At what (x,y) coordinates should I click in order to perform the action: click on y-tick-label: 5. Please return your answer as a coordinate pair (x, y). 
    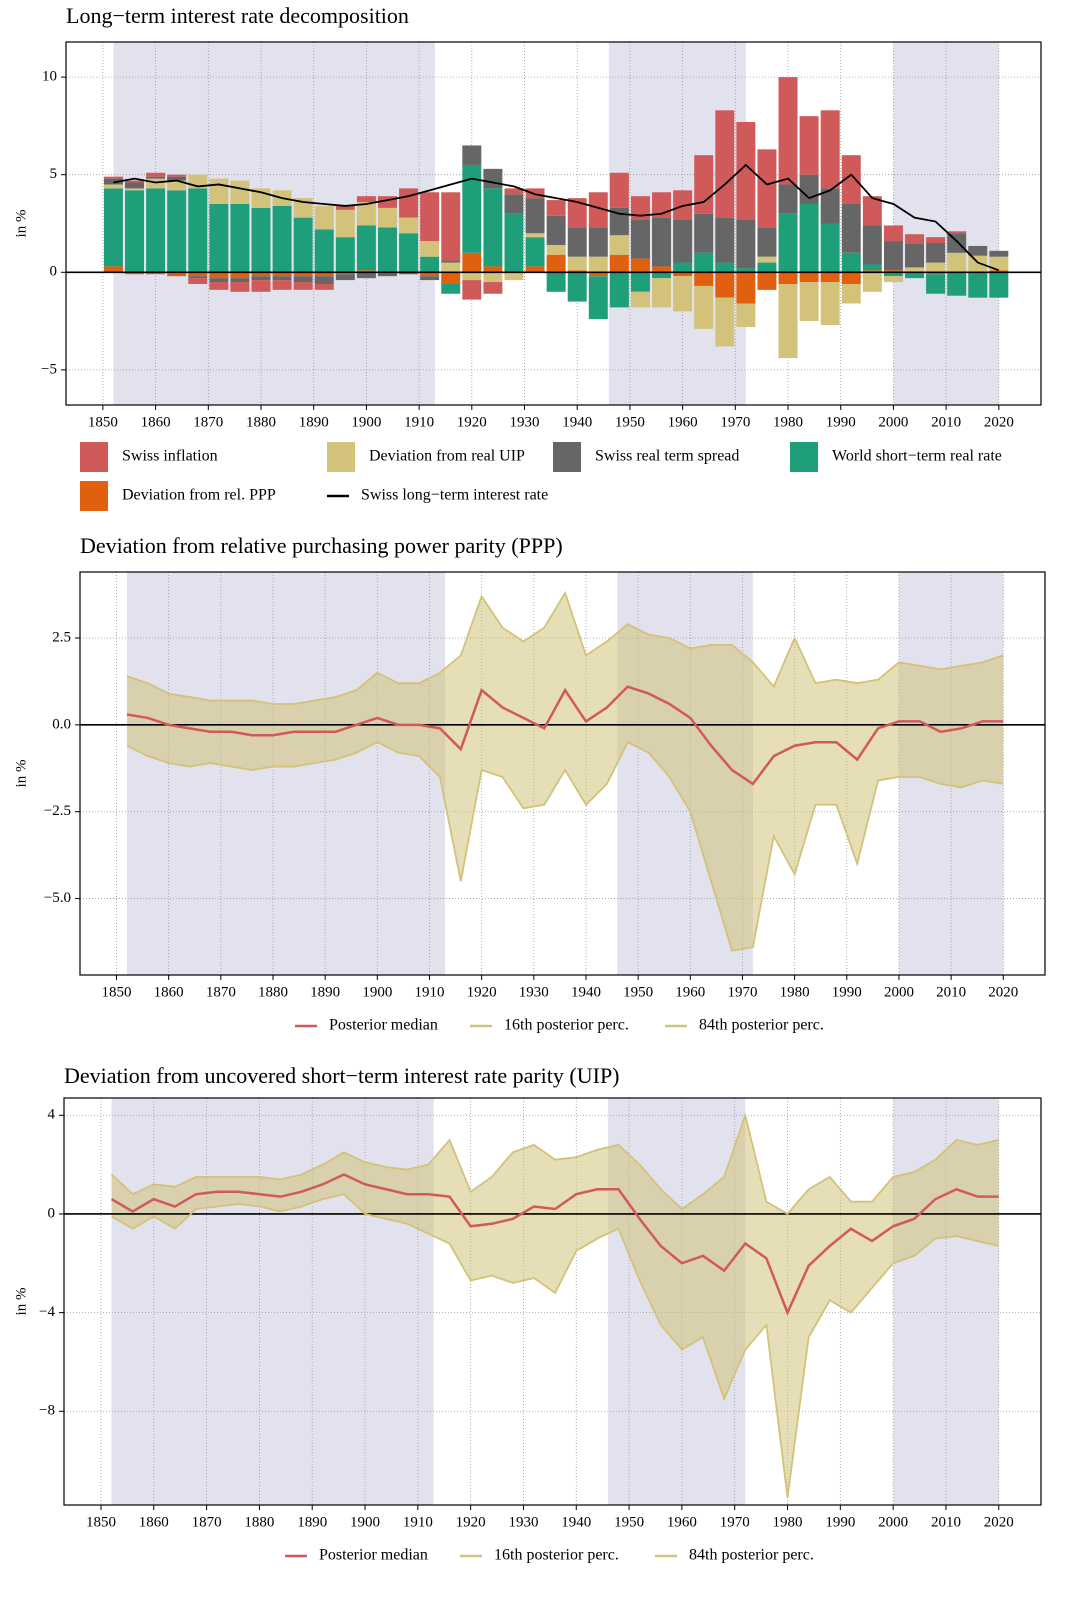
    Looking at the image, I should click on (54, 174).